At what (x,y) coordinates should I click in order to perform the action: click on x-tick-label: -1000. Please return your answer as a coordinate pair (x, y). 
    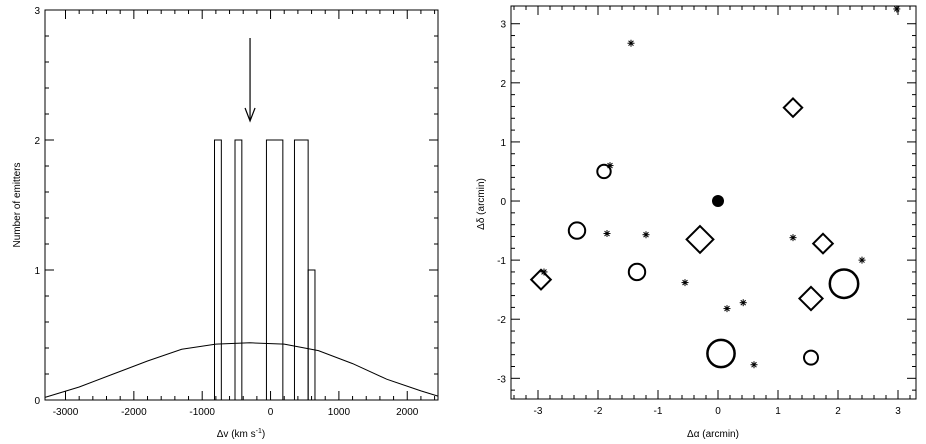
    Looking at the image, I should click on (202, 412).